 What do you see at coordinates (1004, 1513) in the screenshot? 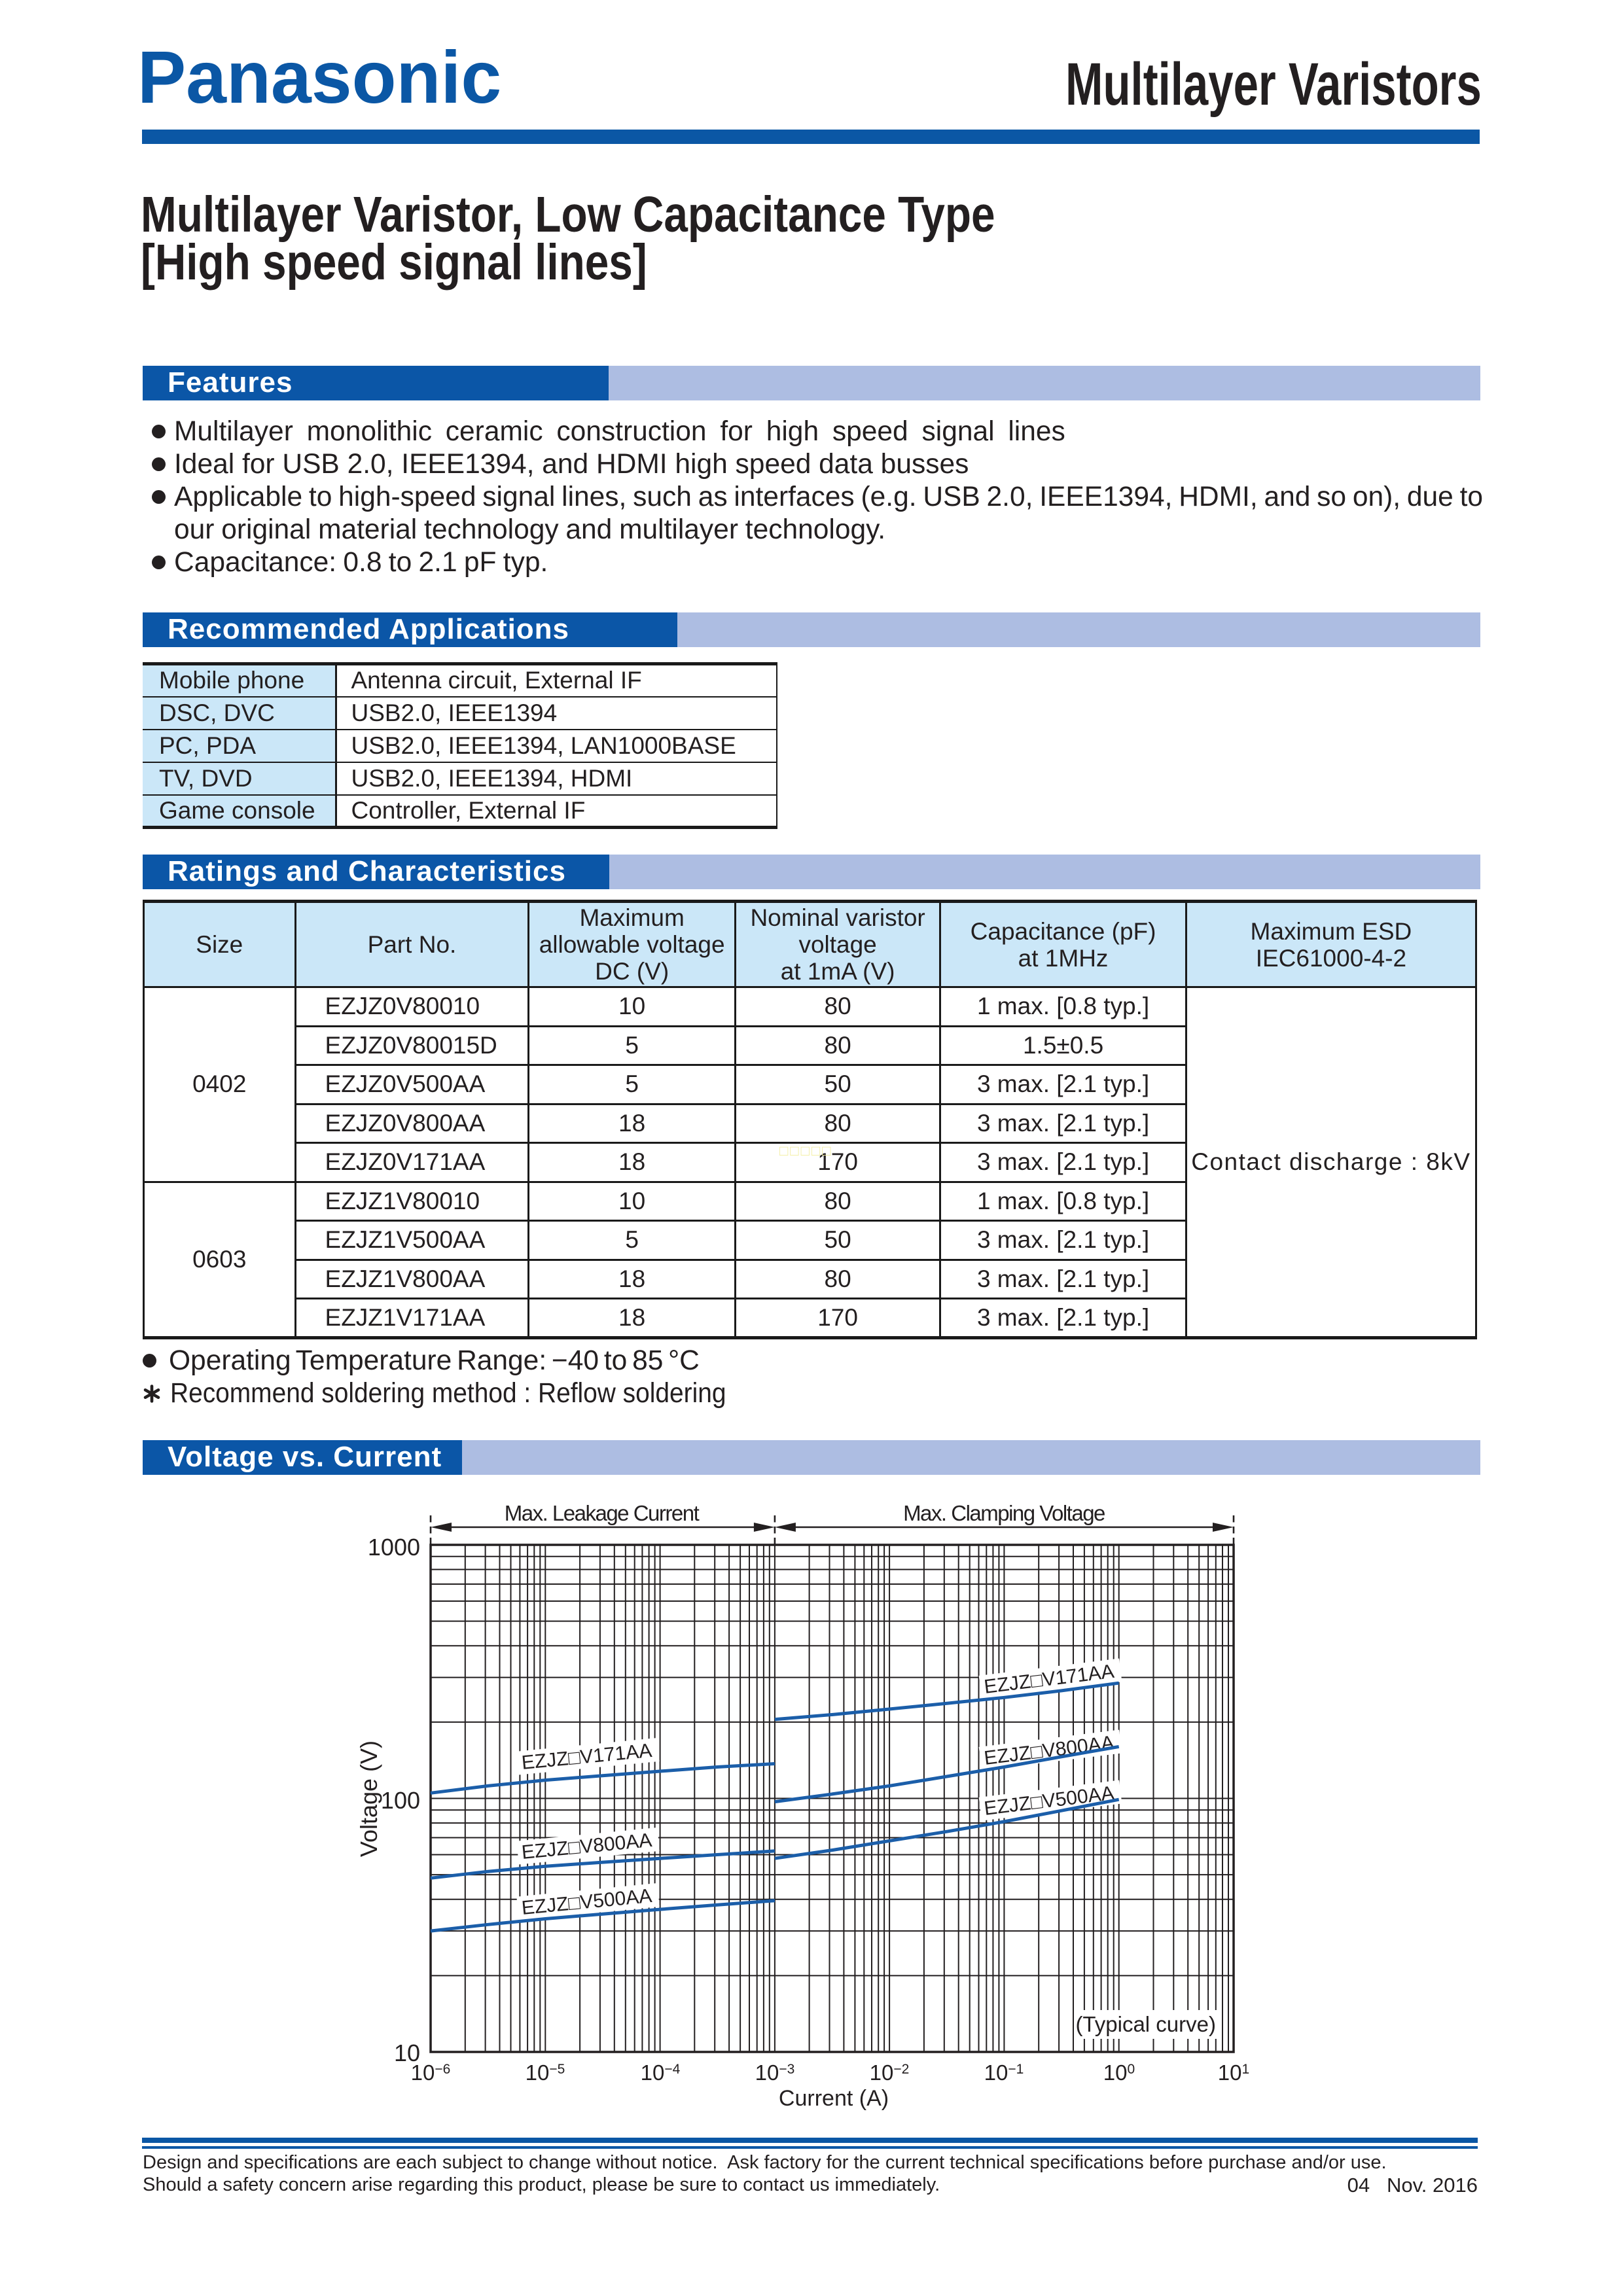
I see `svg-text: Max. Clamping Voltage` at bounding box center [1004, 1513].